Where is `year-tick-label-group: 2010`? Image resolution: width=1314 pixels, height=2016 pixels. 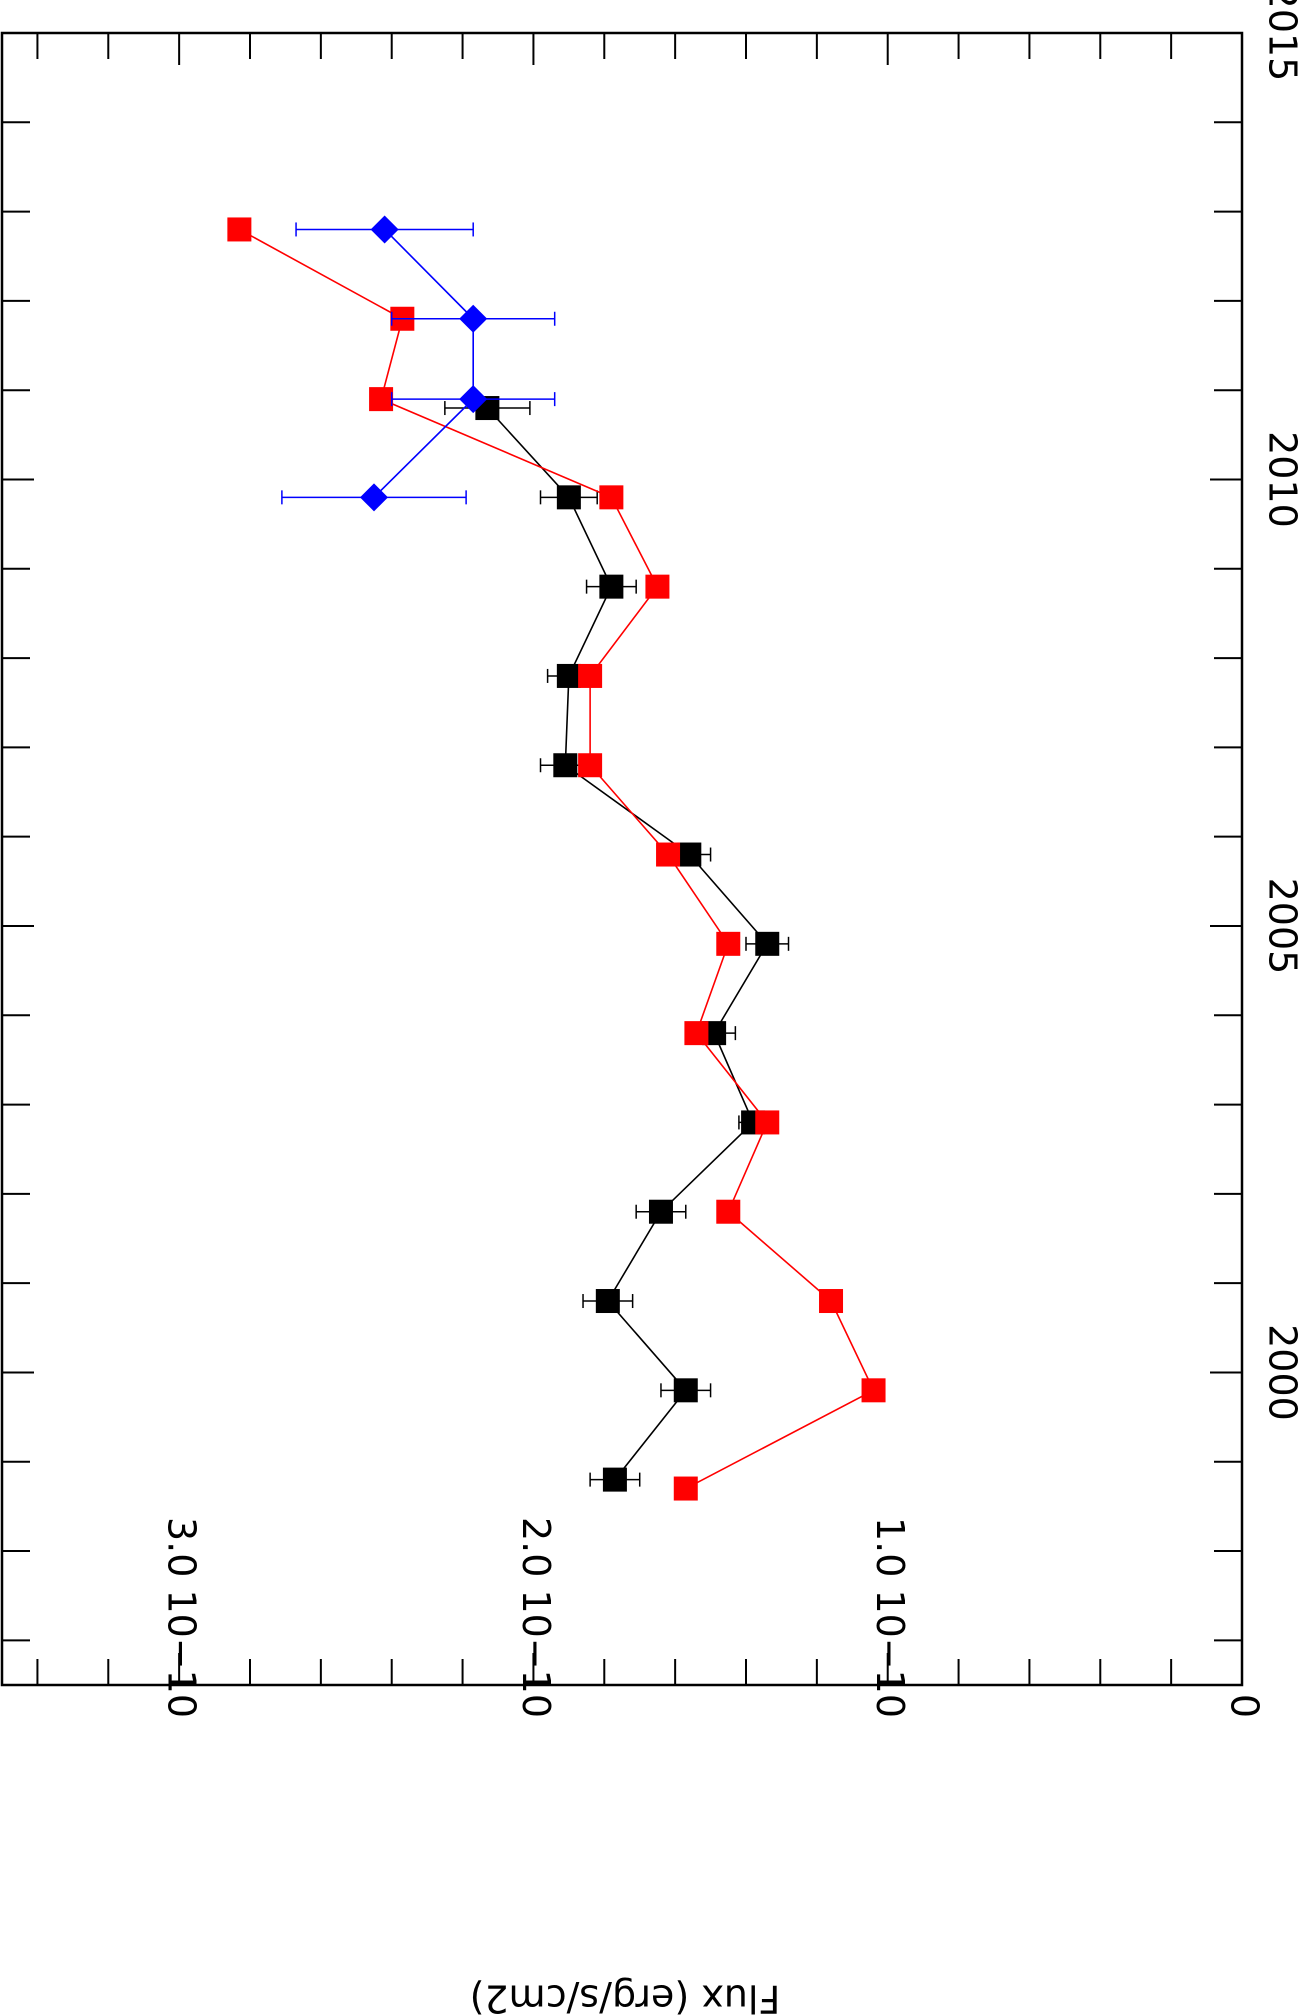 year-tick-label-group: 2010 is located at coordinates (1283, 479).